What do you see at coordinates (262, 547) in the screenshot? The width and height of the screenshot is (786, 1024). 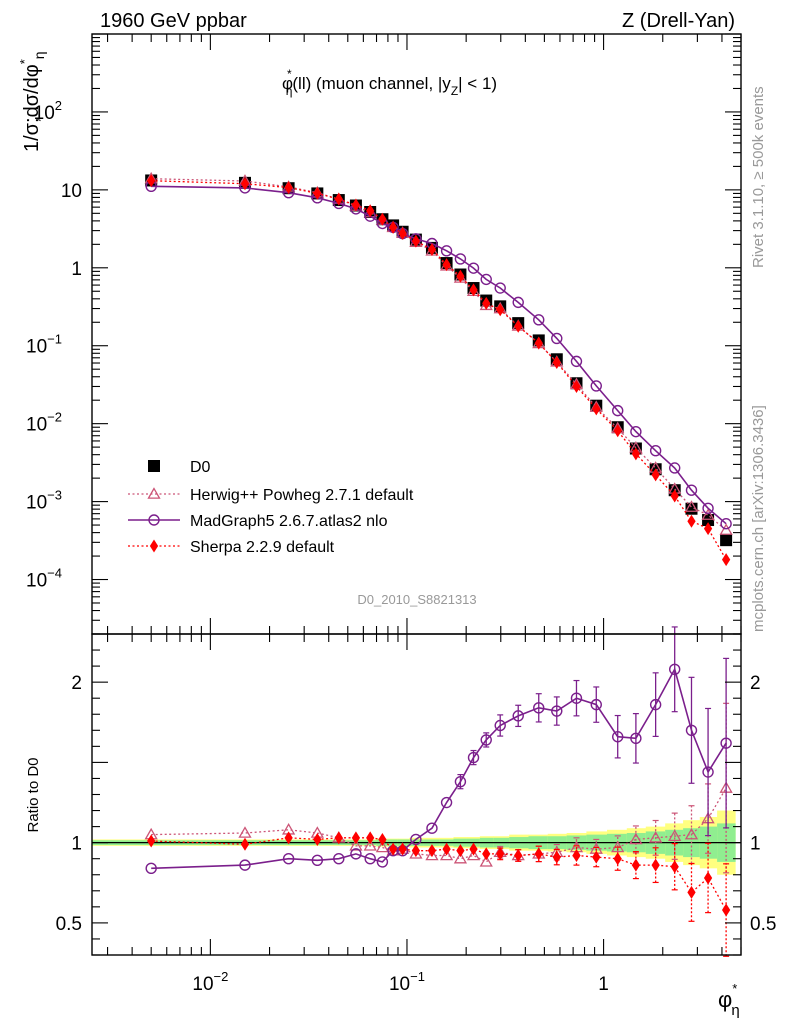 I see `legend-label: Sherpa 2.2.9 default` at bounding box center [262, 547].